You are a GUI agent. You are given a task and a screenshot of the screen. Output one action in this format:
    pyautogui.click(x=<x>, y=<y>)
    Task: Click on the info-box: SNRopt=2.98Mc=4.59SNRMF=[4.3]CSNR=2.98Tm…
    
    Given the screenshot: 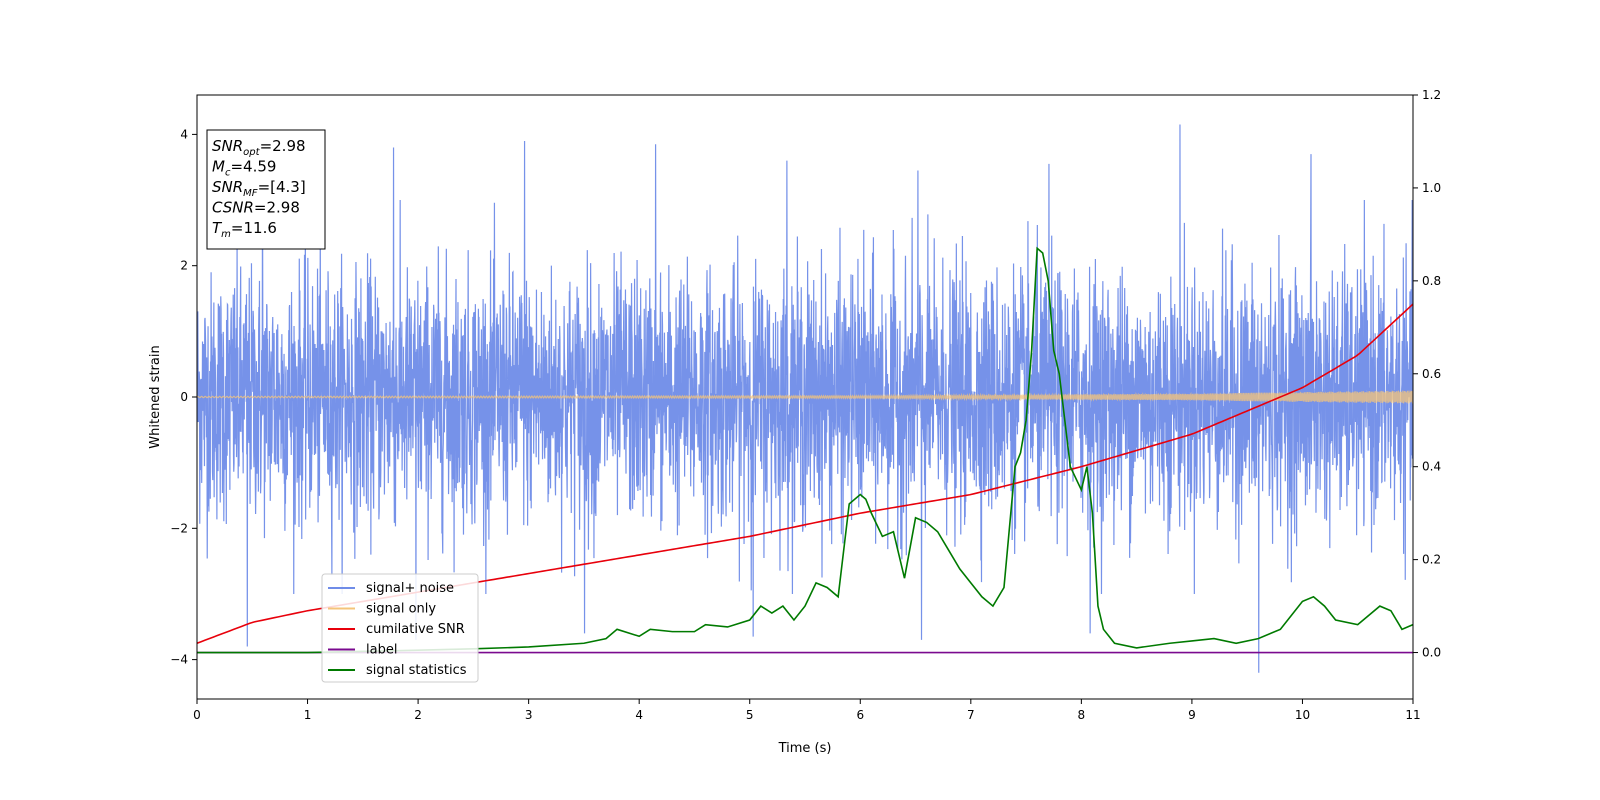 What is the action you would take?
    pyautogui.click(x=266, y=189)
    